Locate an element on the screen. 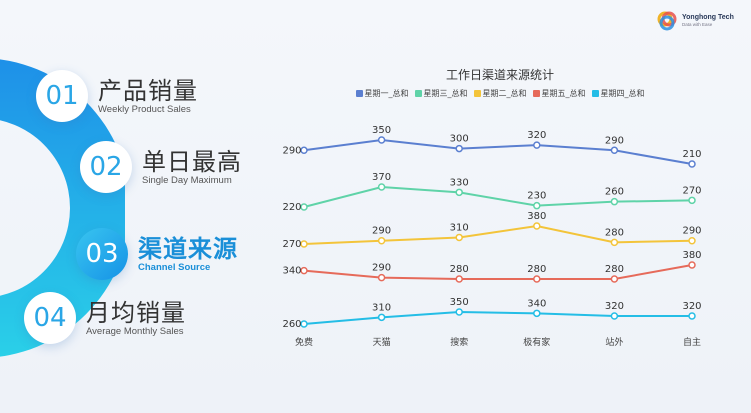 The width and height of the screenshot is (751, 413). x-tick-label: 自主 is located at coordinates (692, 342).